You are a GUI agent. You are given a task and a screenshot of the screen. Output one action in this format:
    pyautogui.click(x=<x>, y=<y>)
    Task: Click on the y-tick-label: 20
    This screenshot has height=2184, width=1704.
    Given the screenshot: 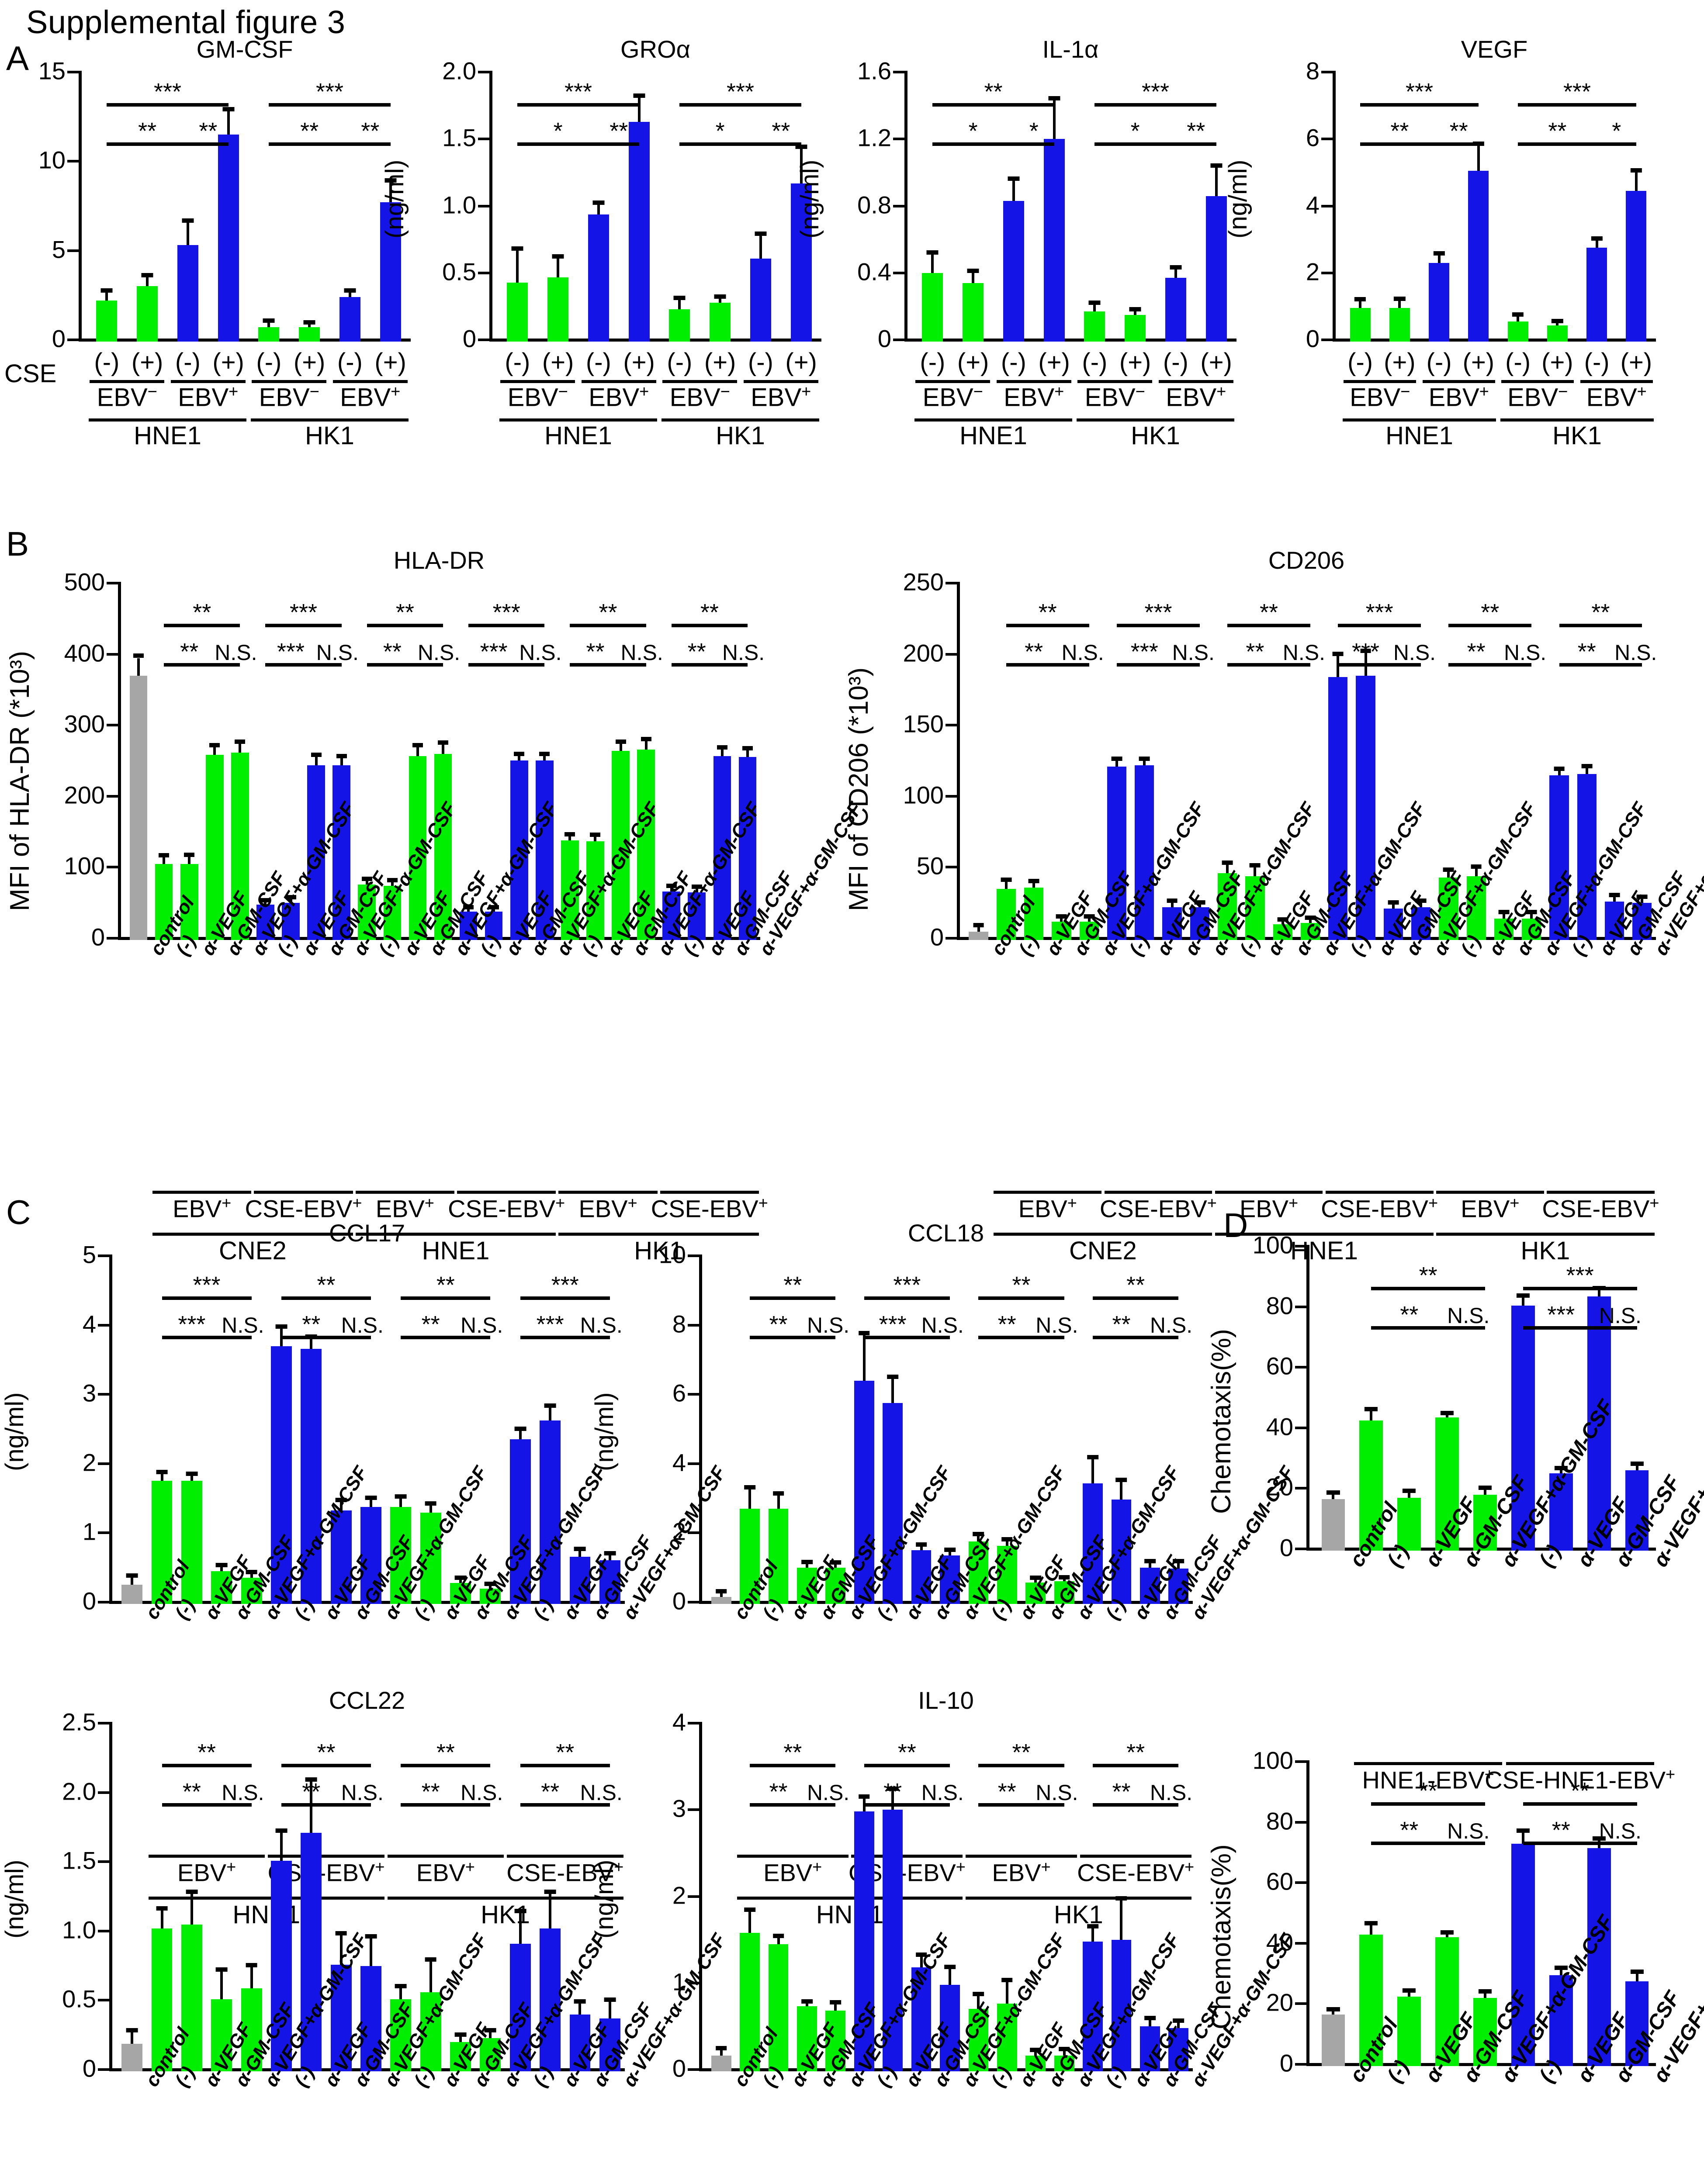 What is the action you would take?
    pyautogui.click(x=1279, y=2002)
    